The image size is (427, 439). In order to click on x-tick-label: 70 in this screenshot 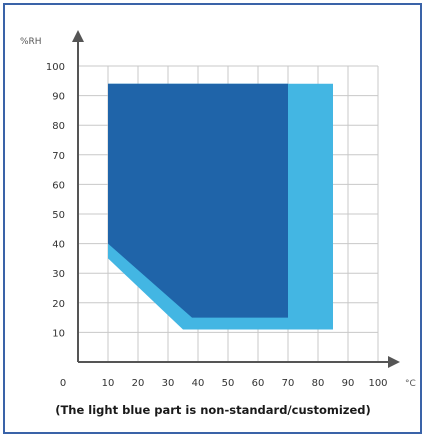, I will do `click(288, 383)`.